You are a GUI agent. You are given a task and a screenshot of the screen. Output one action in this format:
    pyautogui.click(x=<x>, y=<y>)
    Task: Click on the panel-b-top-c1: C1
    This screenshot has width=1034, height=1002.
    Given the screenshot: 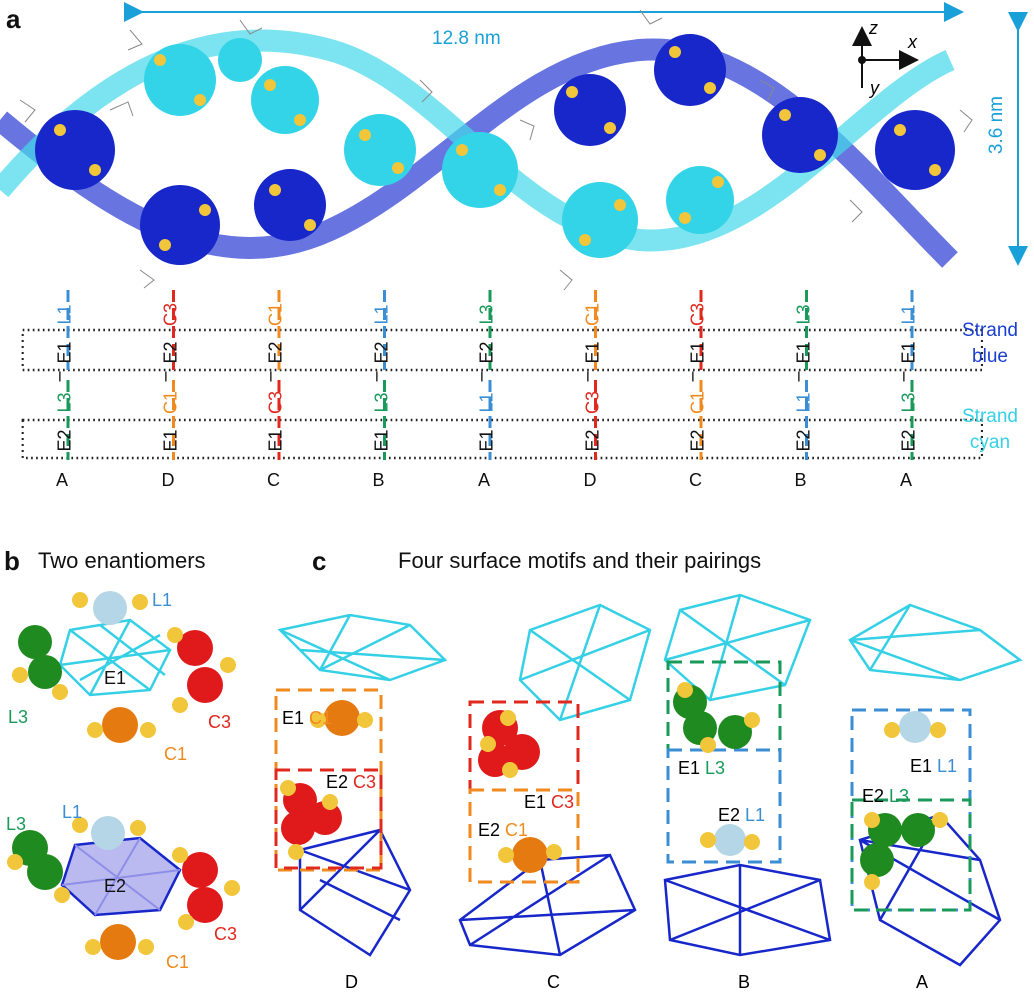 What is the action you would take?
    pyautogui.click(x=176, y=754)
    